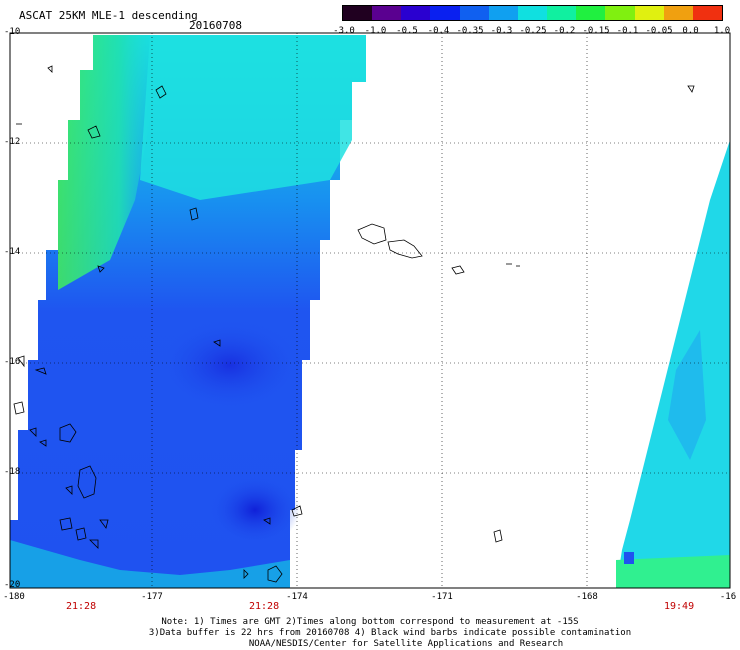  I want to click on product-title: ASCAT 25KM MLE-1 descending, so click(108, 15).